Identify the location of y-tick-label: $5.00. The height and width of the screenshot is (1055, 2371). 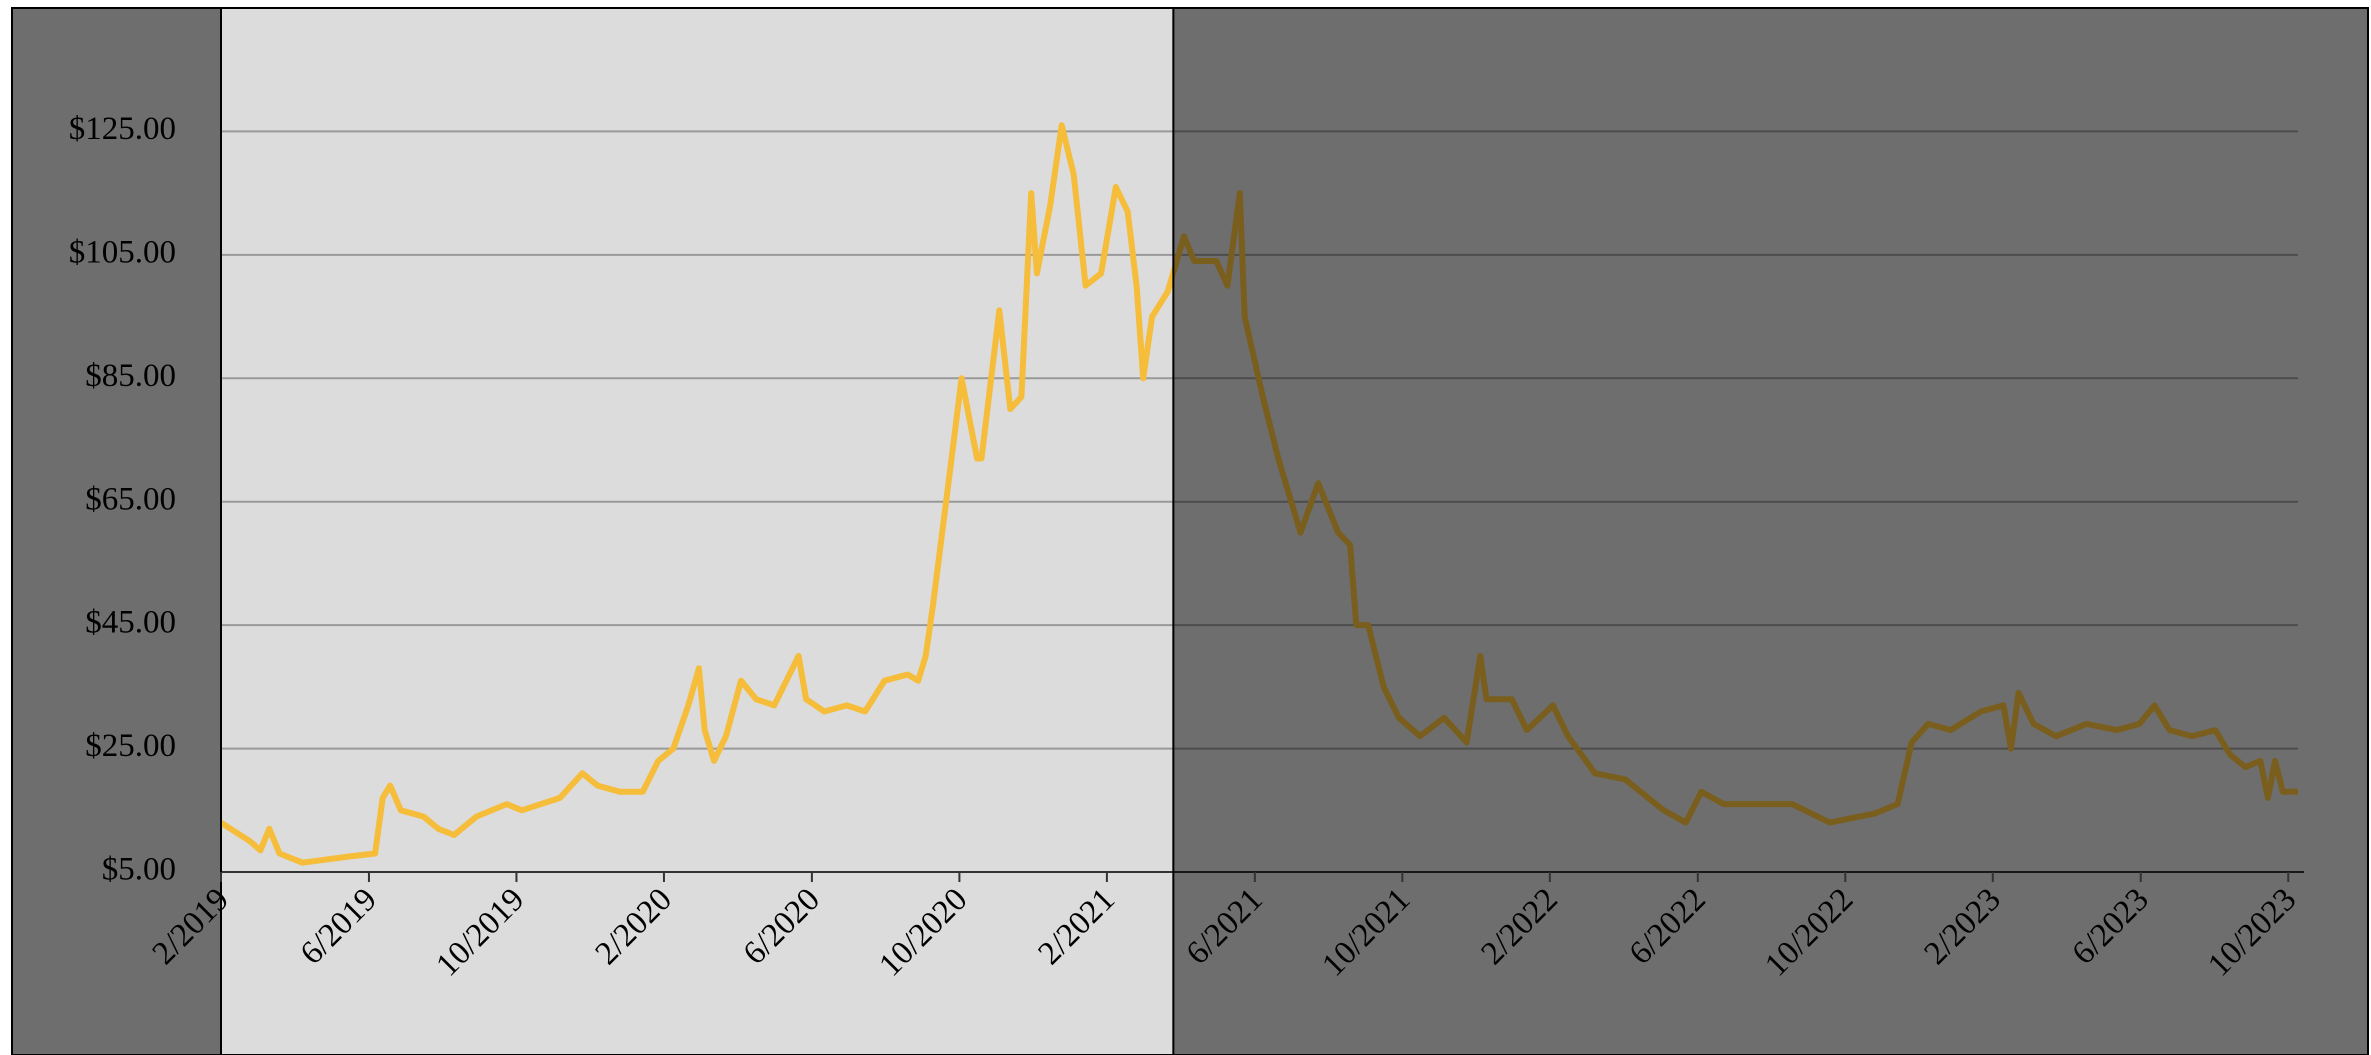
(139, 870).